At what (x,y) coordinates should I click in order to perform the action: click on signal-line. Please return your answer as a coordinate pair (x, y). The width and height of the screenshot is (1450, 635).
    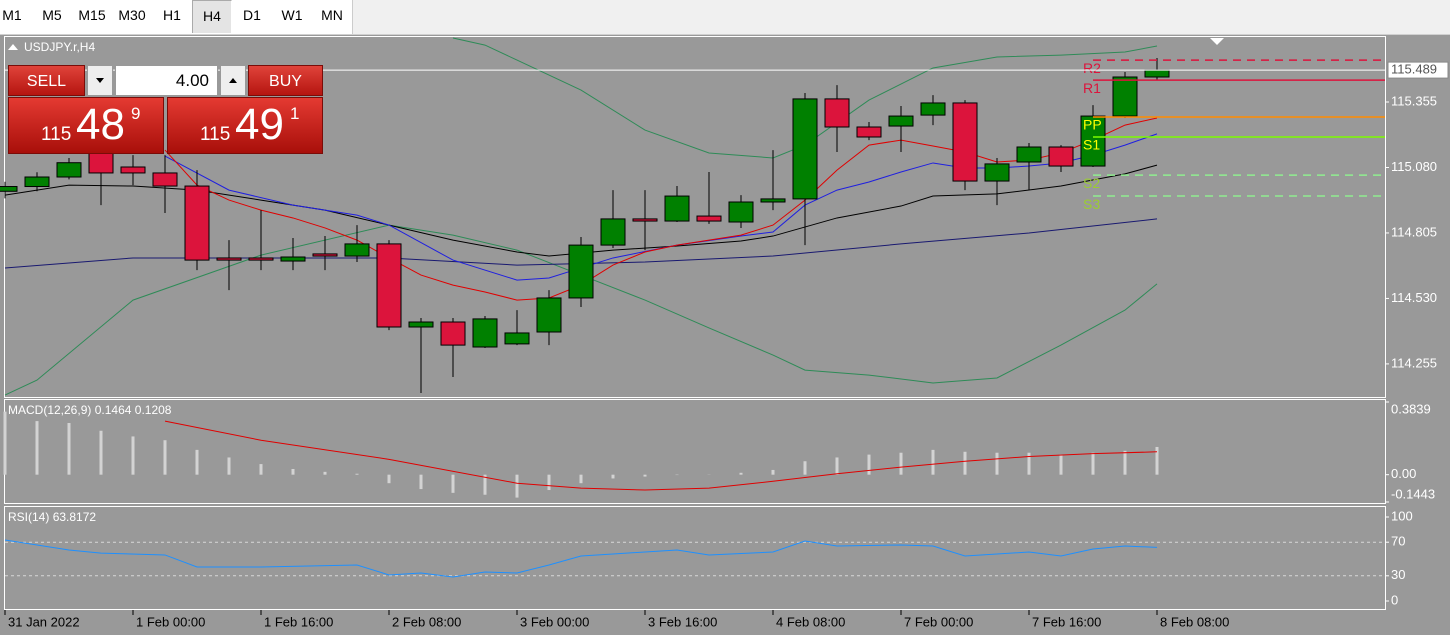
    Looking at the image, I should click on (661, 455).